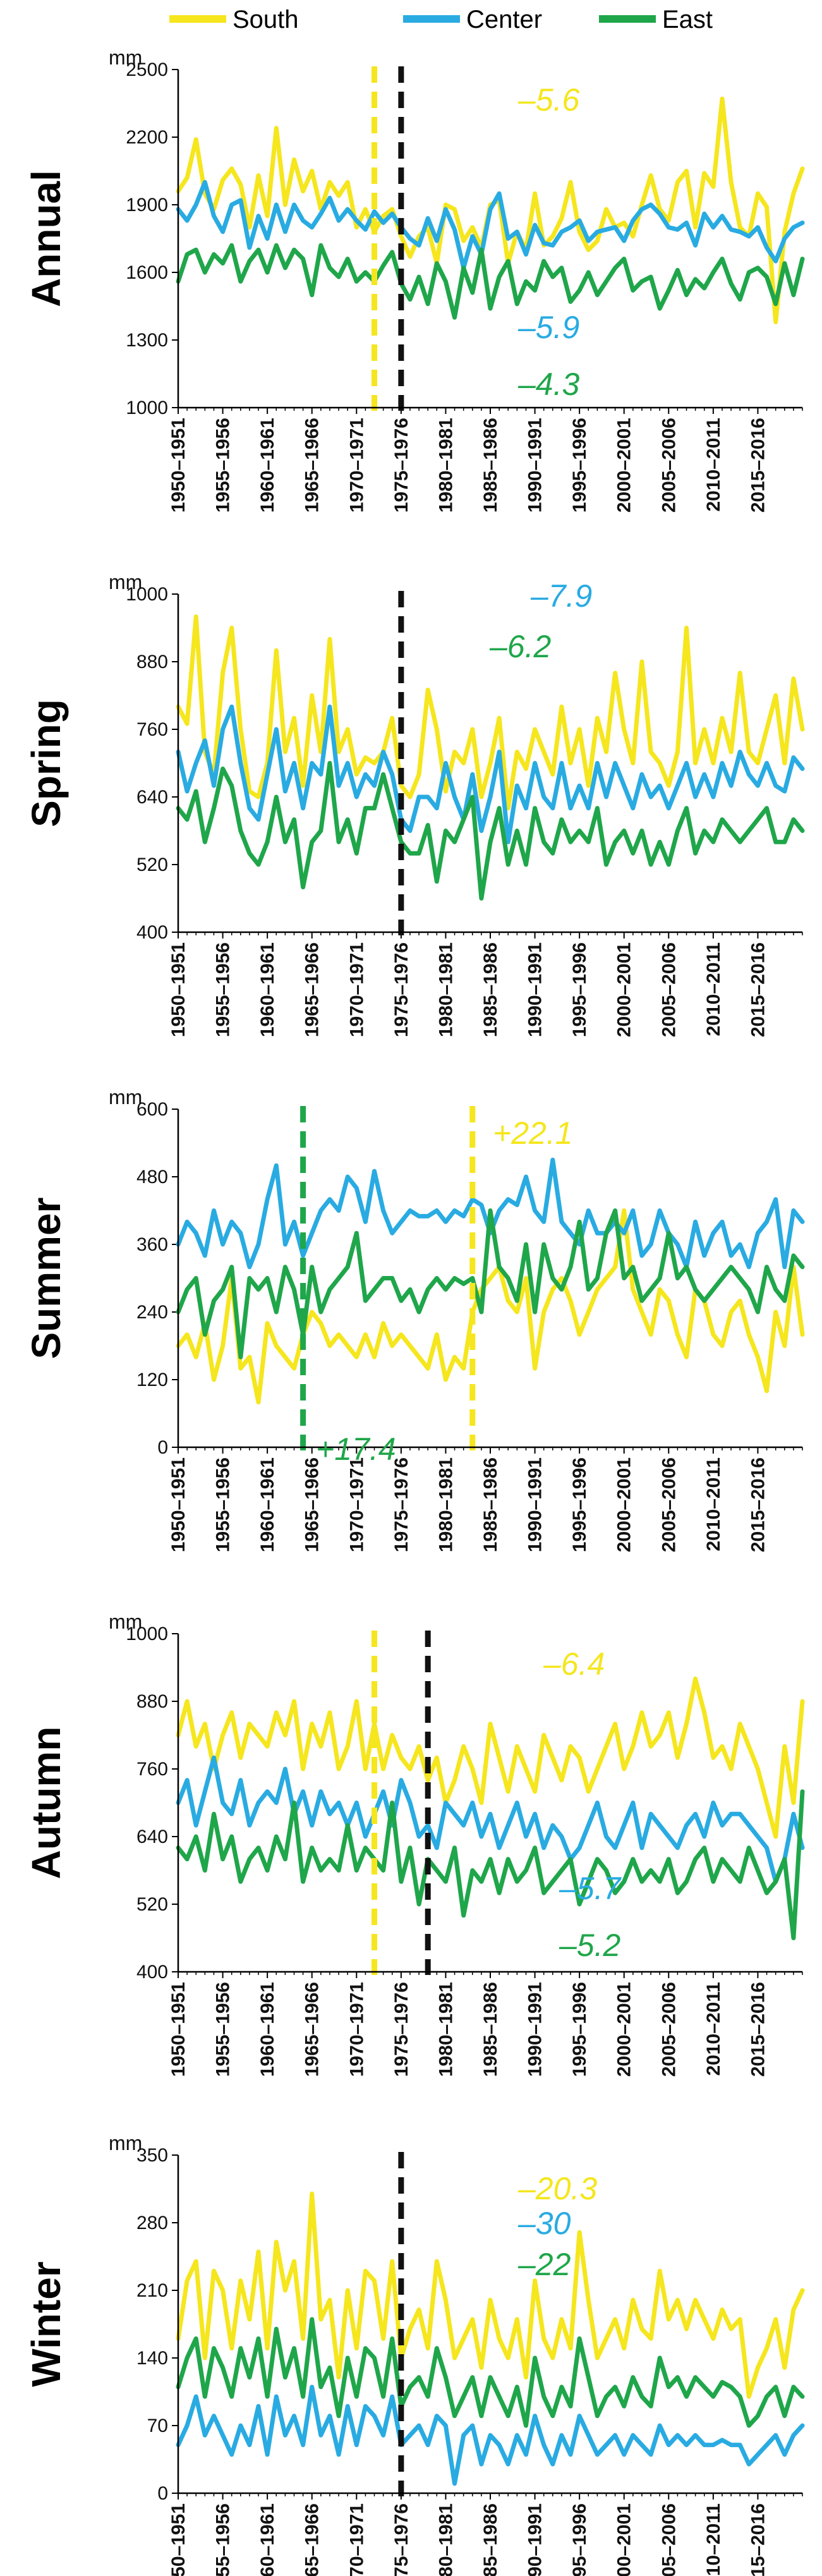  What do you see at coordinates (356, 989) in the screenshot?
I see `xtick-label-spring-1970: 1970–1971` at bounding box center [356, 989].